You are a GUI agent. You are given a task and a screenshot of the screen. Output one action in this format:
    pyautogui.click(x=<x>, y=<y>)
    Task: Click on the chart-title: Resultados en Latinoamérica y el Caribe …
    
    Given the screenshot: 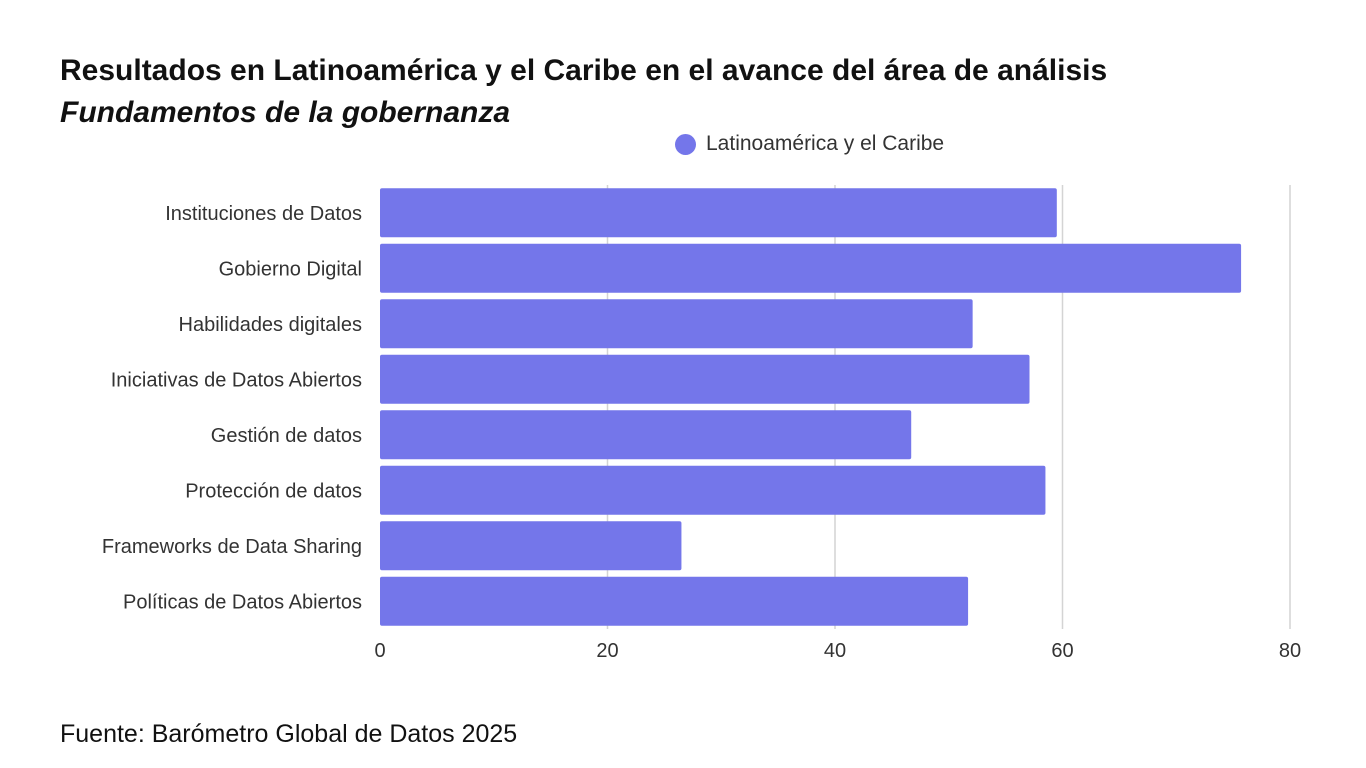 What is the action you would take?
    pyautogui.click(x=584, y=70)
    